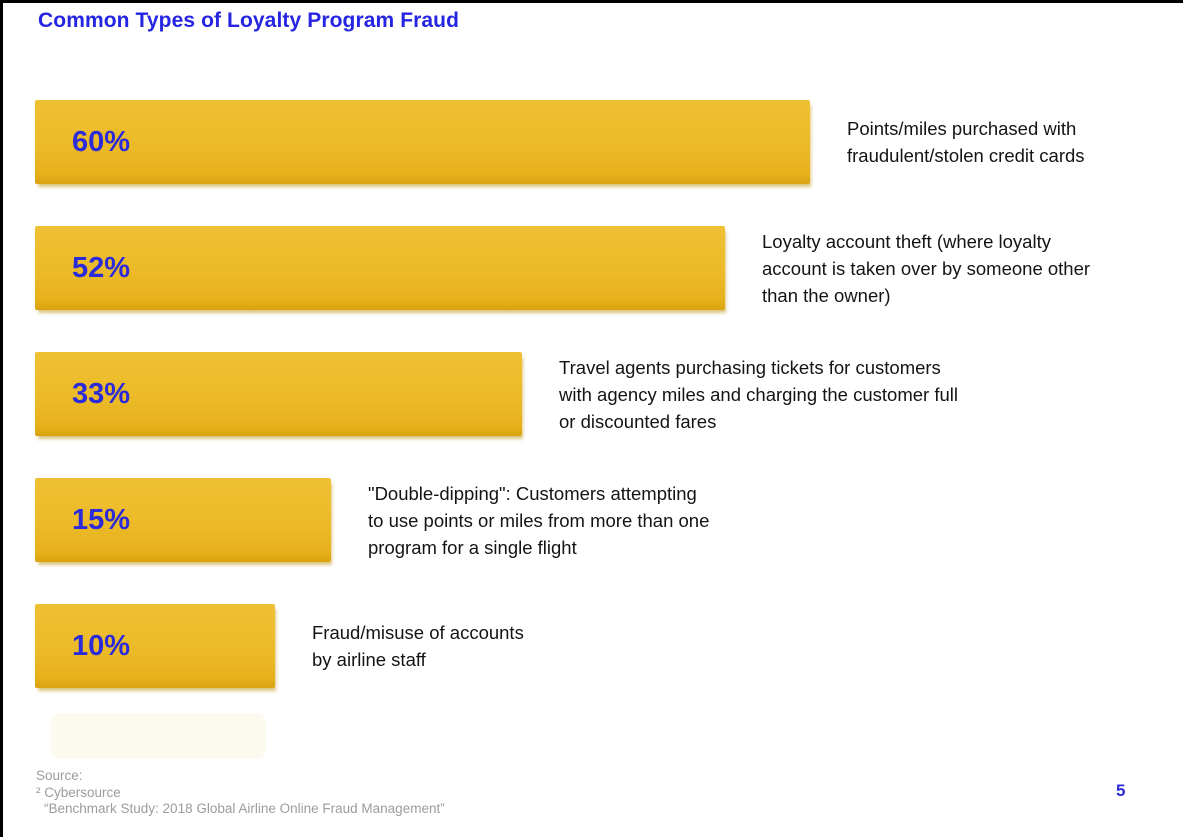  I want to click on page-title: Common Types of Loyalty Program Fraud, so click(249, 20).